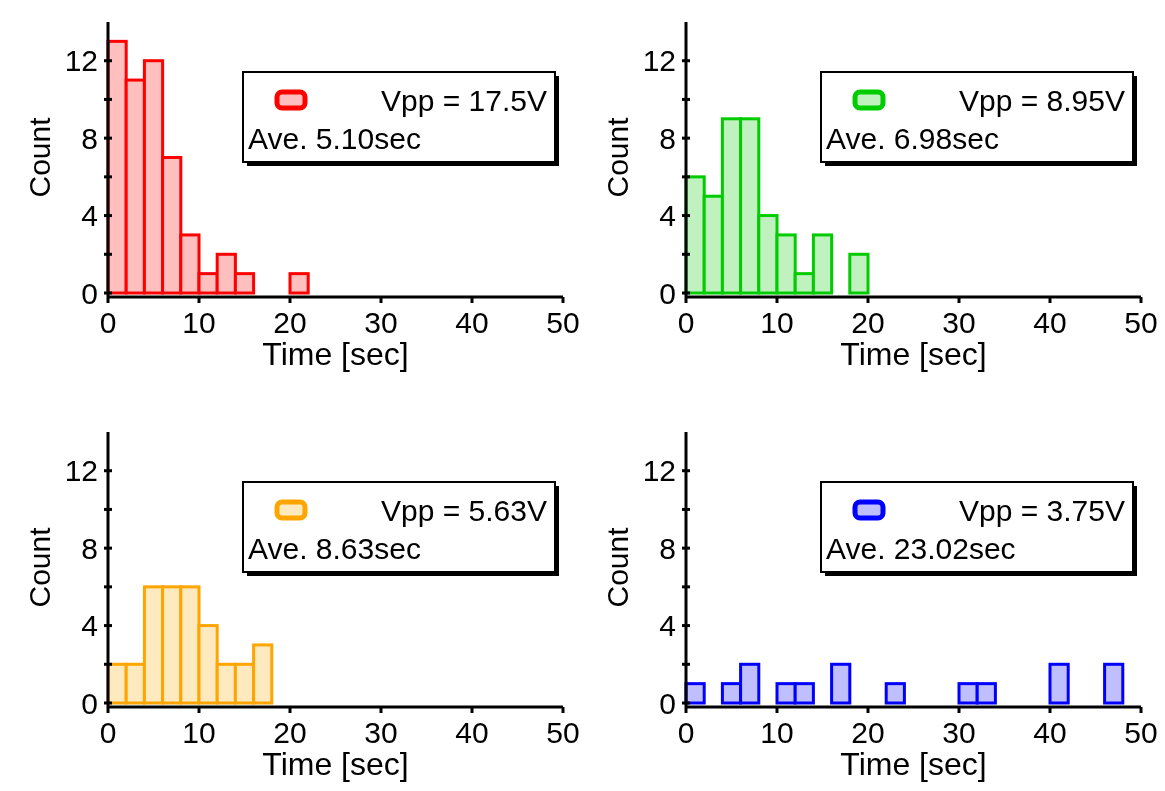 The width and height of the screenshot is (1165, 791). Describe the element at coordinates (464, 100) in the screenshot. I see `text: Vpp = 17.5V` at that location.